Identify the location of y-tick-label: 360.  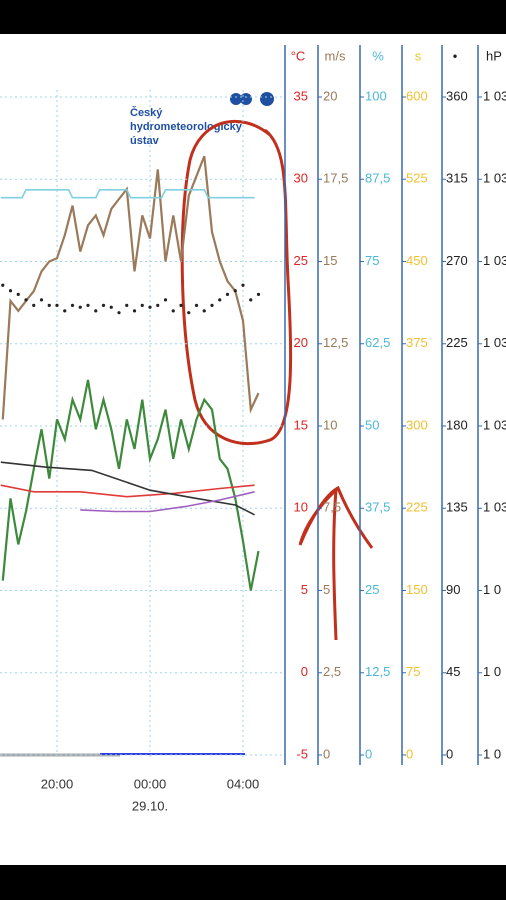
(457, 95).